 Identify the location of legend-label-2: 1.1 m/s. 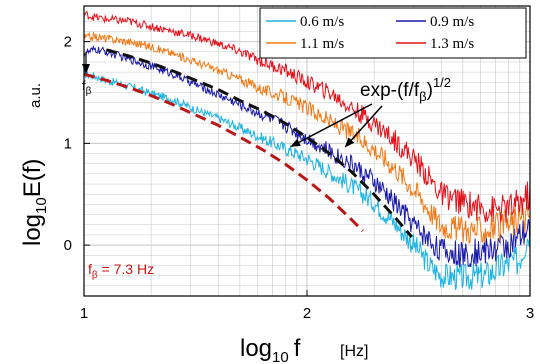
(322, 44).